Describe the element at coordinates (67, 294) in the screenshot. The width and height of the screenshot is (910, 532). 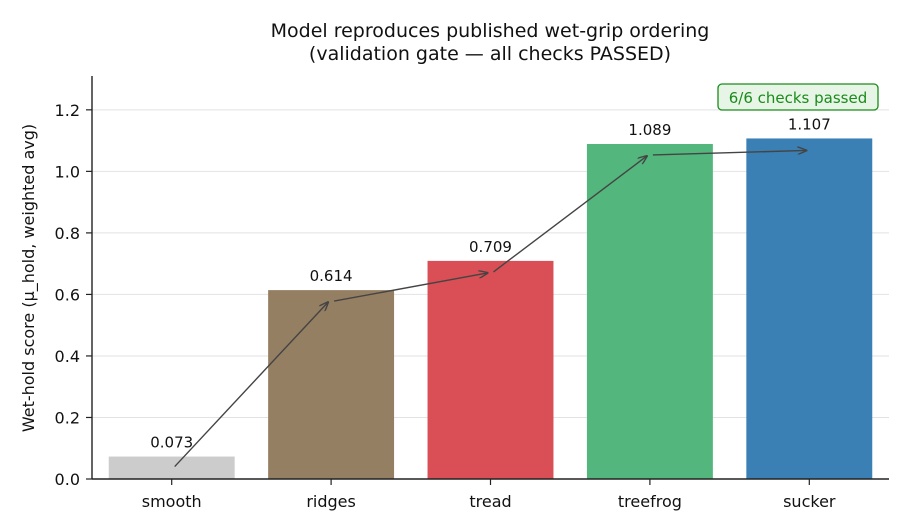
I see `y-tick-label: 0.6` at that location.